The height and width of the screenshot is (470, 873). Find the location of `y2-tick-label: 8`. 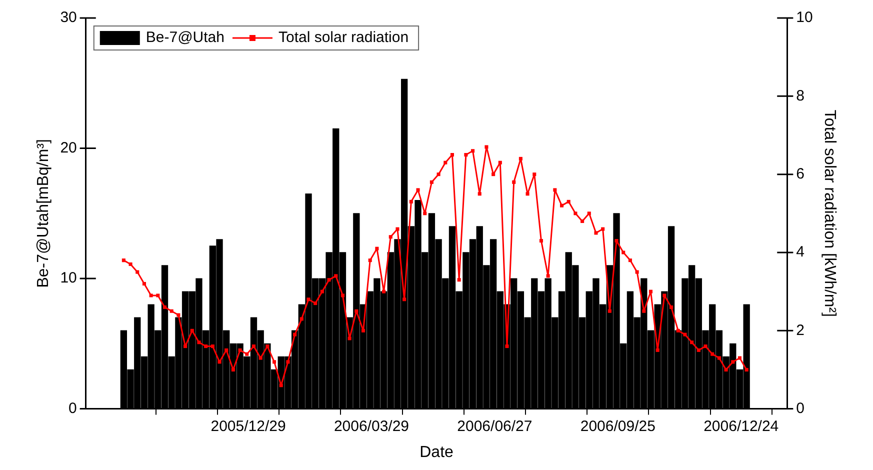

y2-tick-label: 8 is located at coordinates (800, 95).